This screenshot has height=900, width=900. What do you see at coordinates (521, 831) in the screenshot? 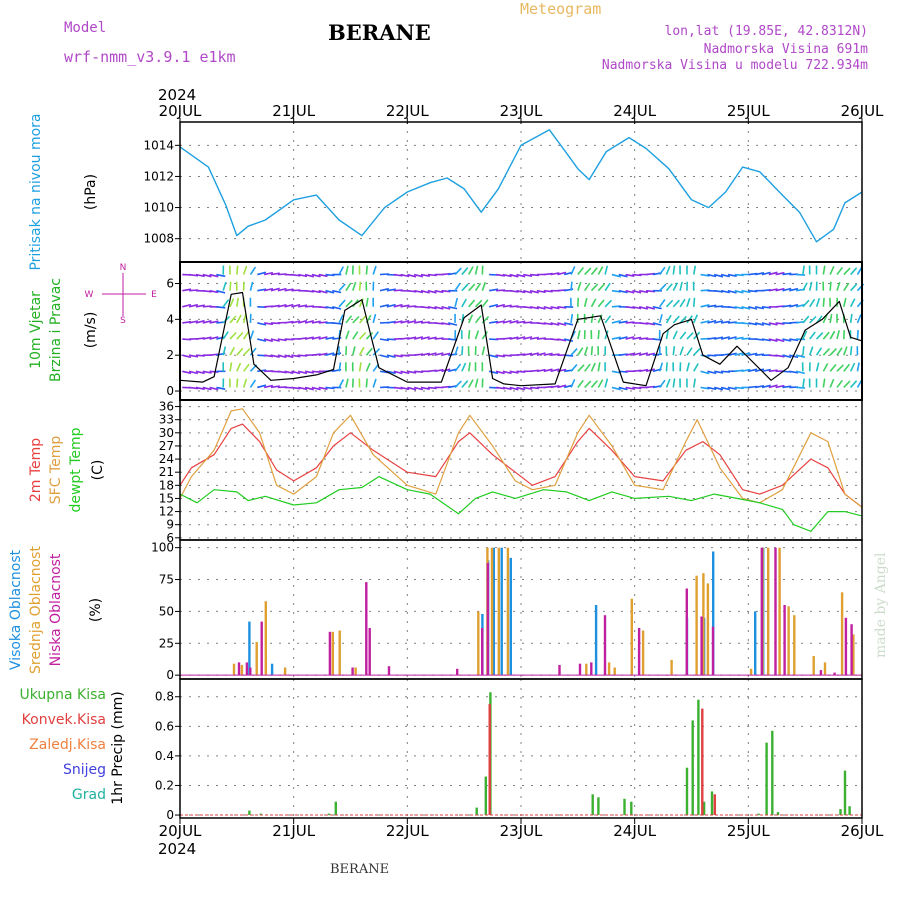
I see `x-tick-label-bottom: 23JUL` at bounding box center [521, 831].